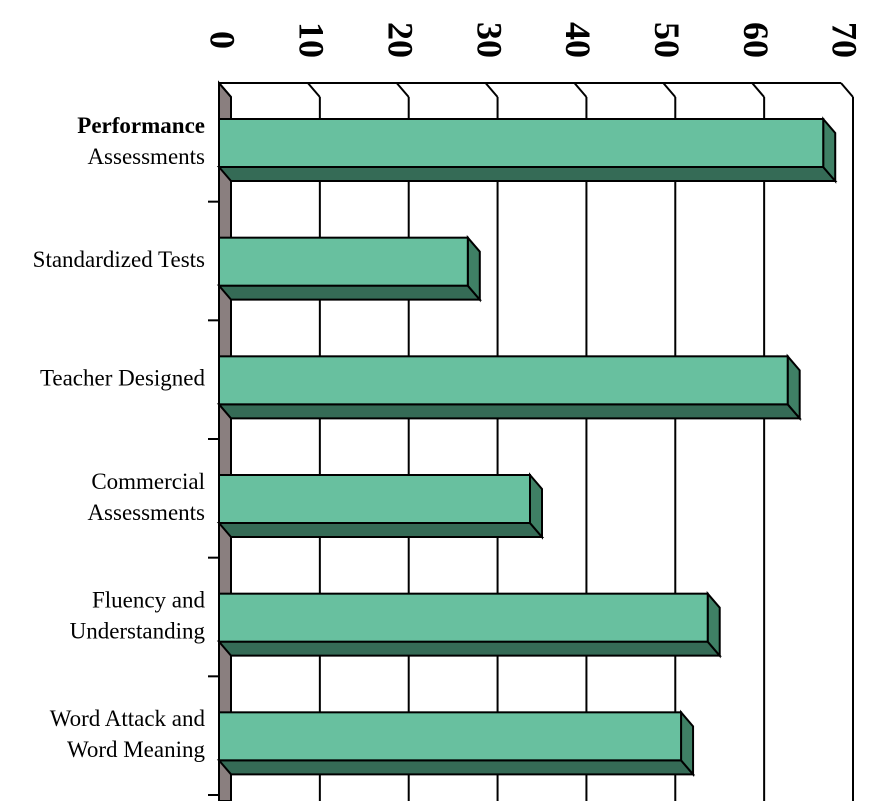  Describe the element at coordinates (123, 378) in the screenshot. I see `category-label: Teacher Designed` at that location.